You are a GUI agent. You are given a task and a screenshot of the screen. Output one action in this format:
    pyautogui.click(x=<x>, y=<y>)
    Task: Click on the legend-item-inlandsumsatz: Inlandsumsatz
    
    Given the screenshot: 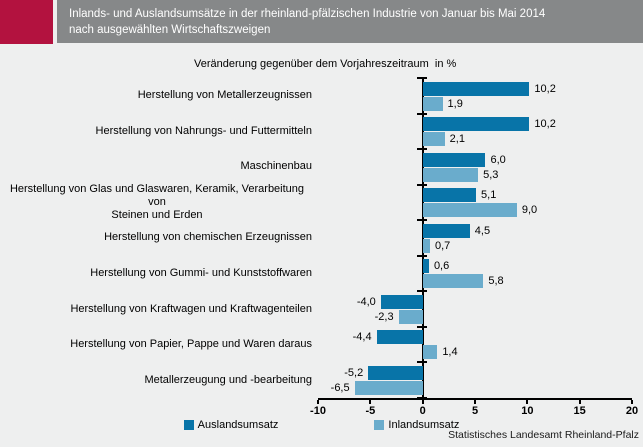 What is the action you would take?
    pyautogui.click(x=416, y=425)
    